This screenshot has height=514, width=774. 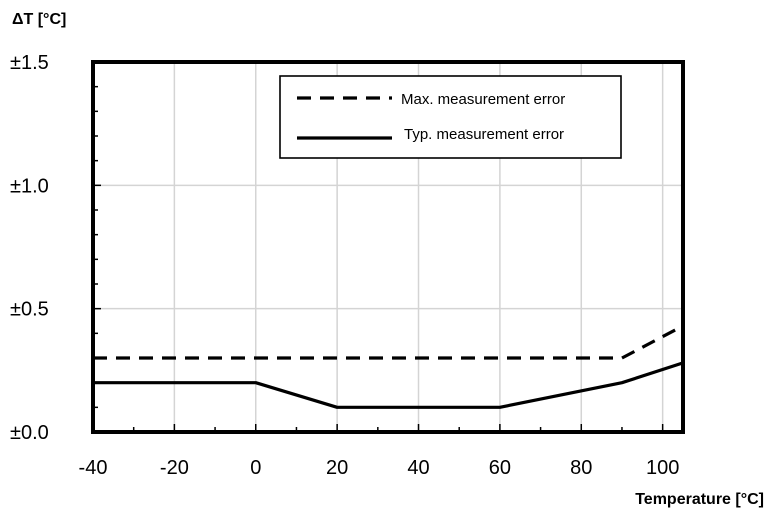 I want to click on y-tick-label: ±1.5, so click(x=29, y=63).